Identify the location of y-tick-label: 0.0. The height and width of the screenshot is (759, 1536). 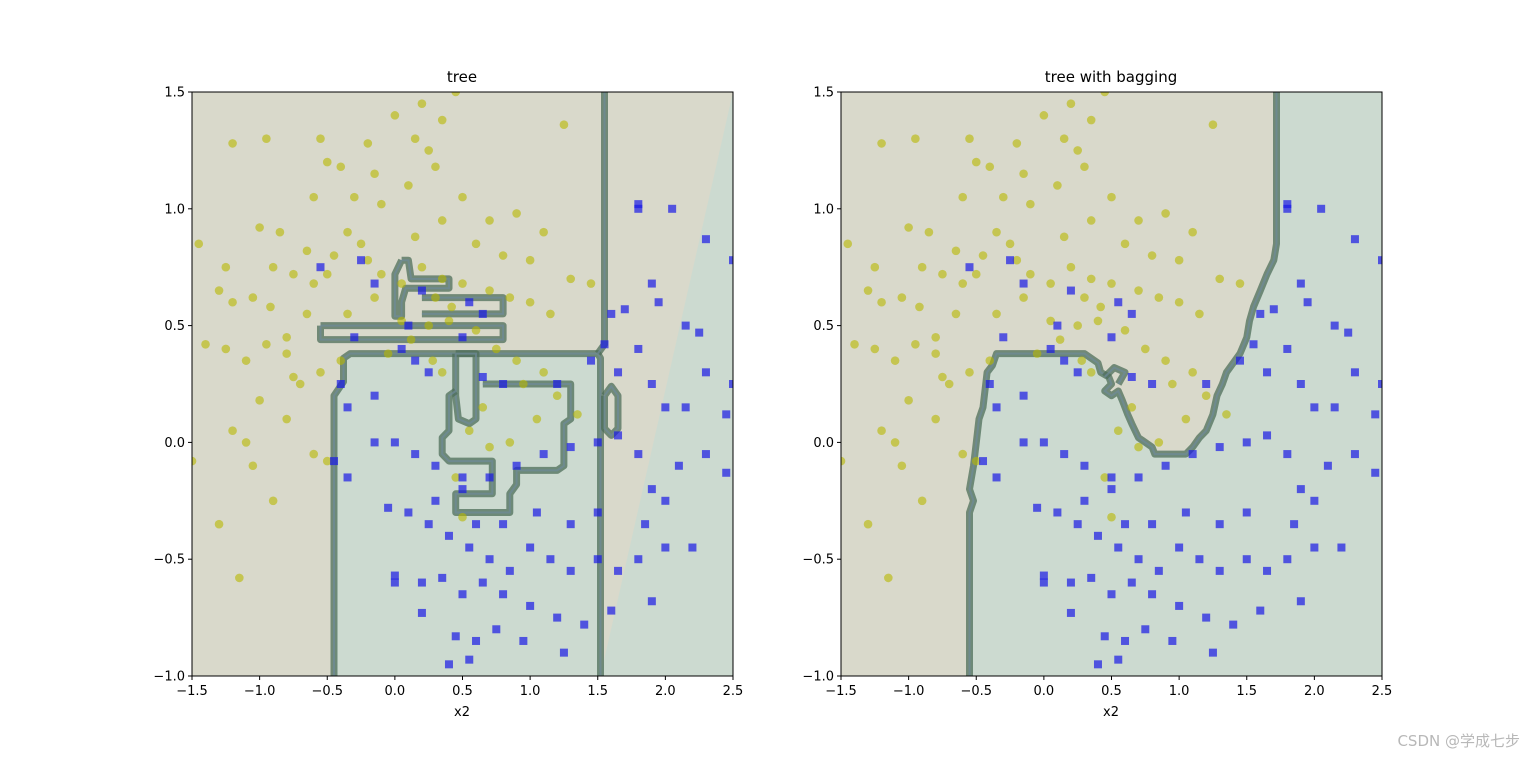
(823, 443).